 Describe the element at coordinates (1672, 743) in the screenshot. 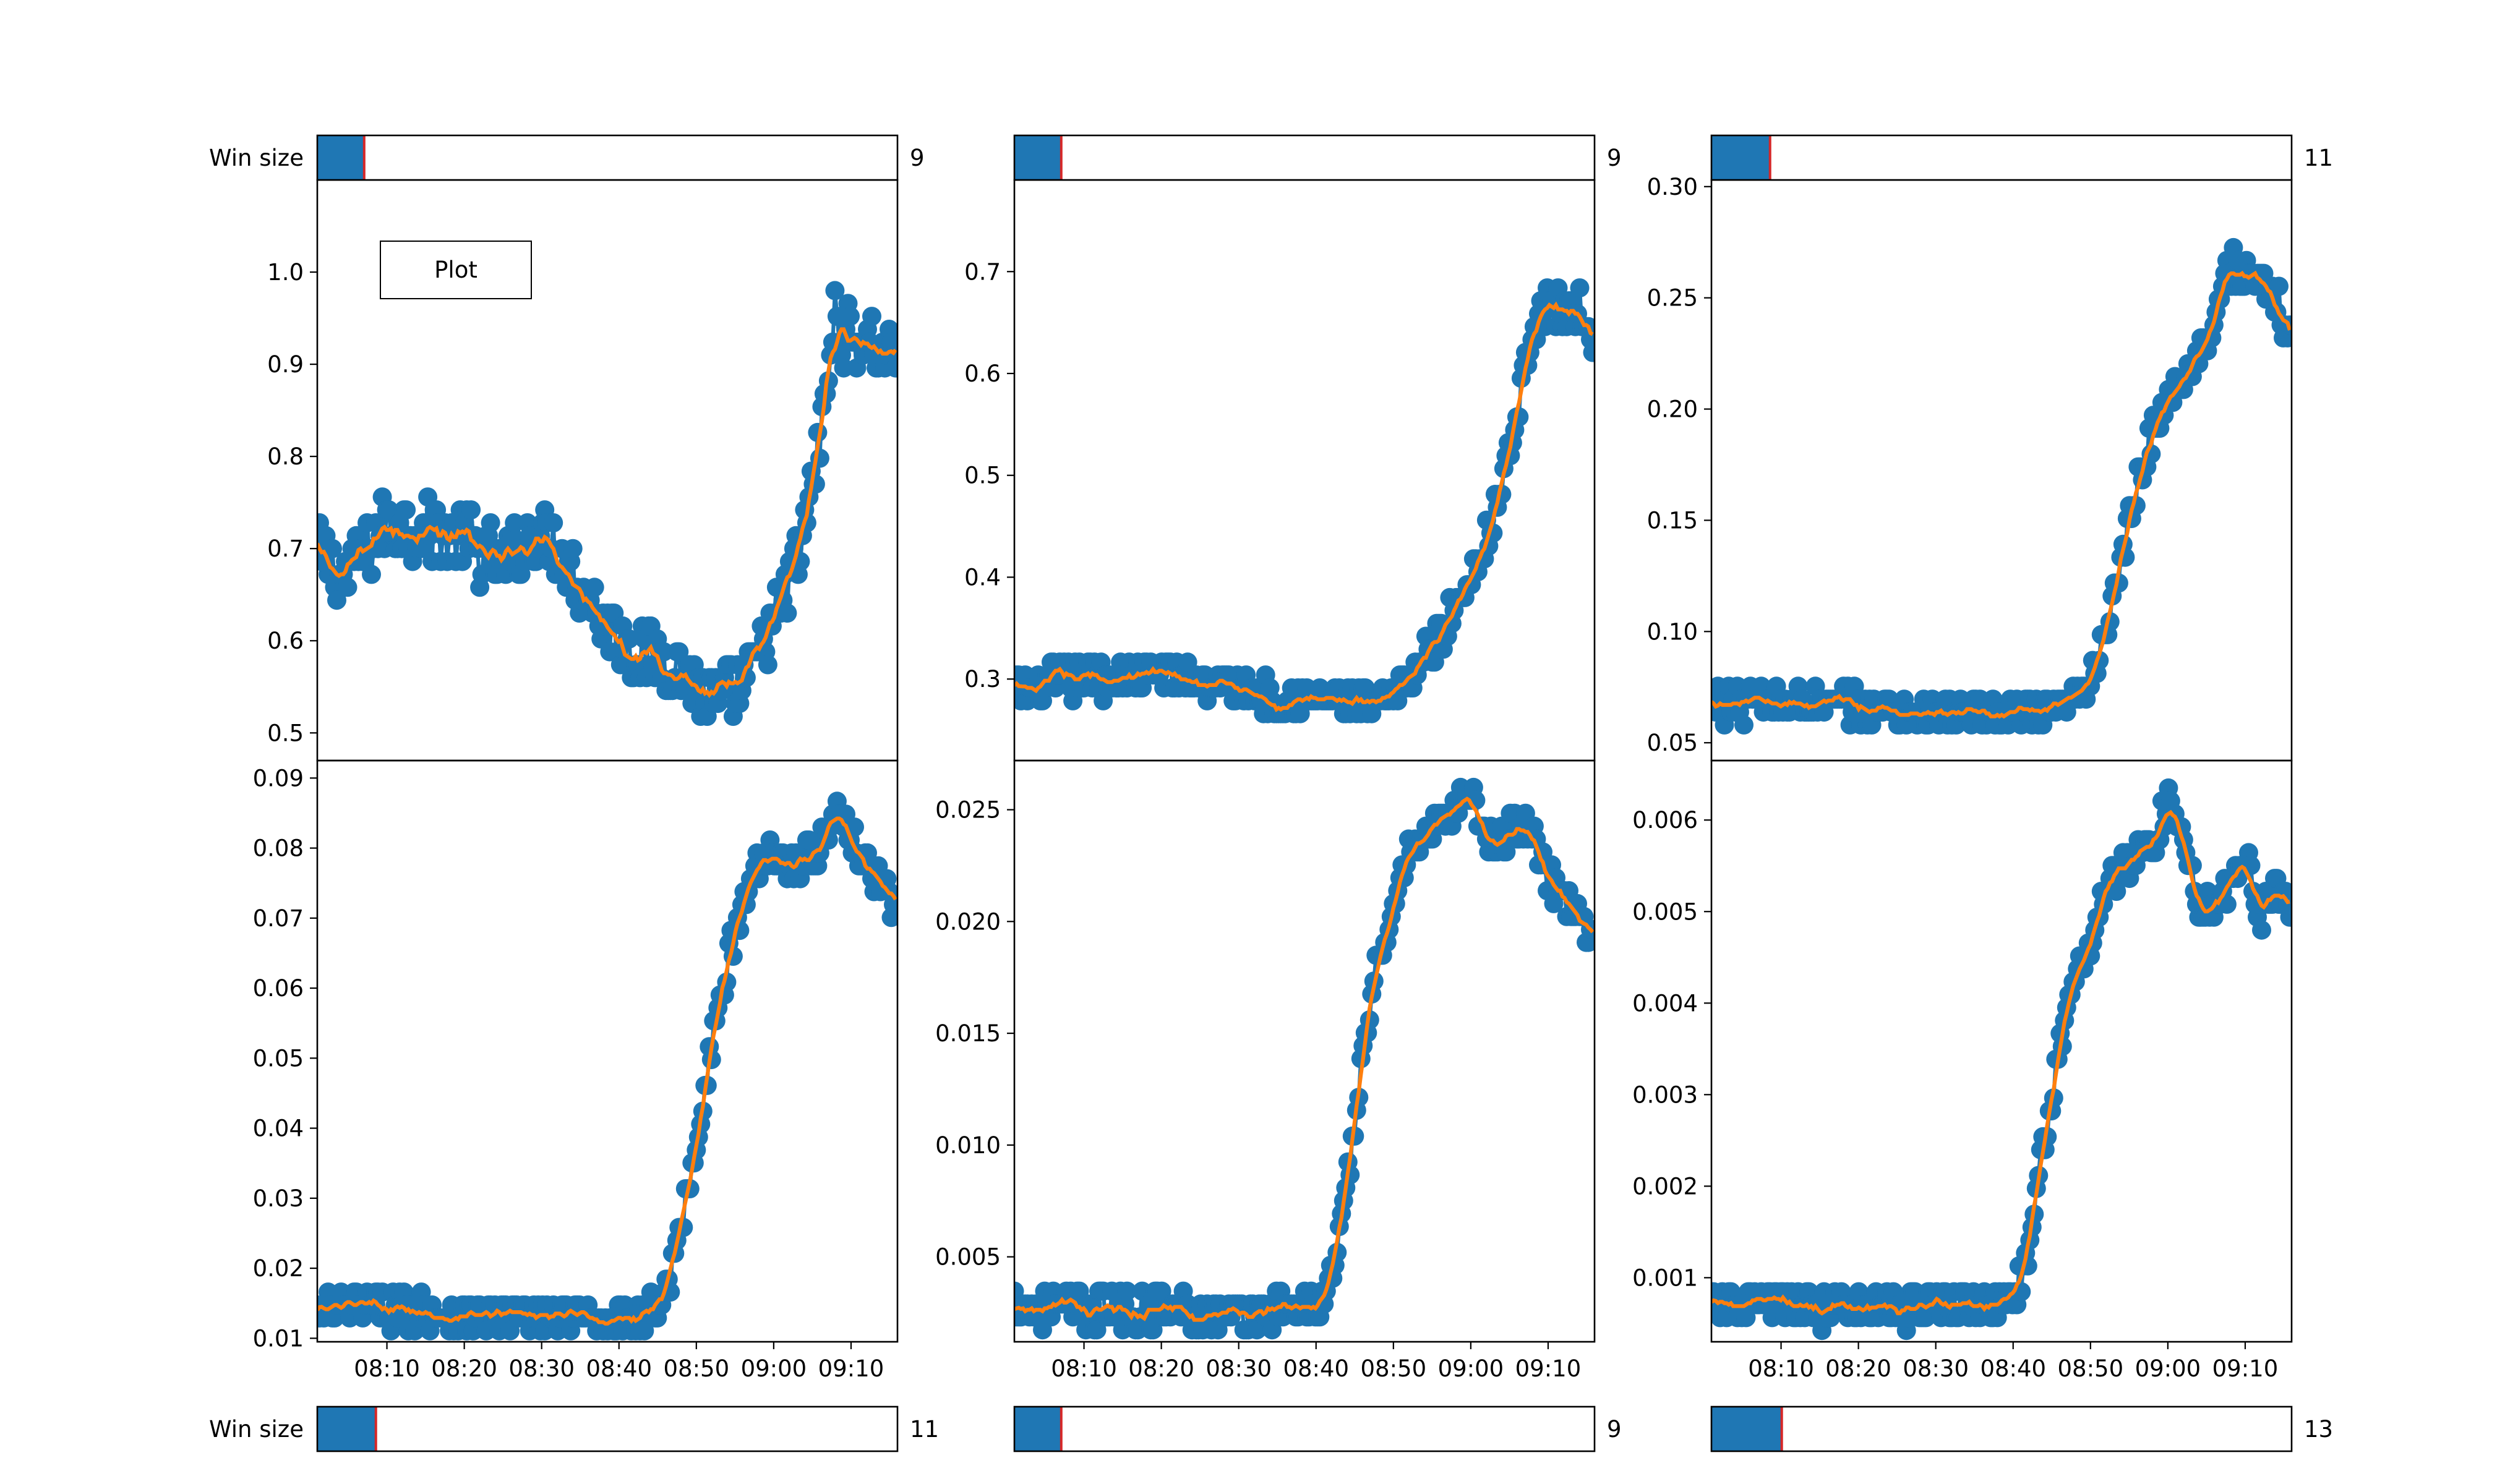

I see `y-tick-label: 0.05` at that location.